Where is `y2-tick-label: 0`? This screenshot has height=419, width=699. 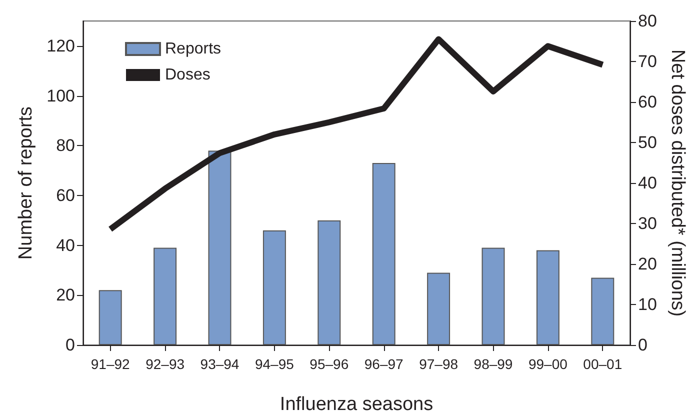 y2-tick-label: 0 is located at coordinates (643, 345).